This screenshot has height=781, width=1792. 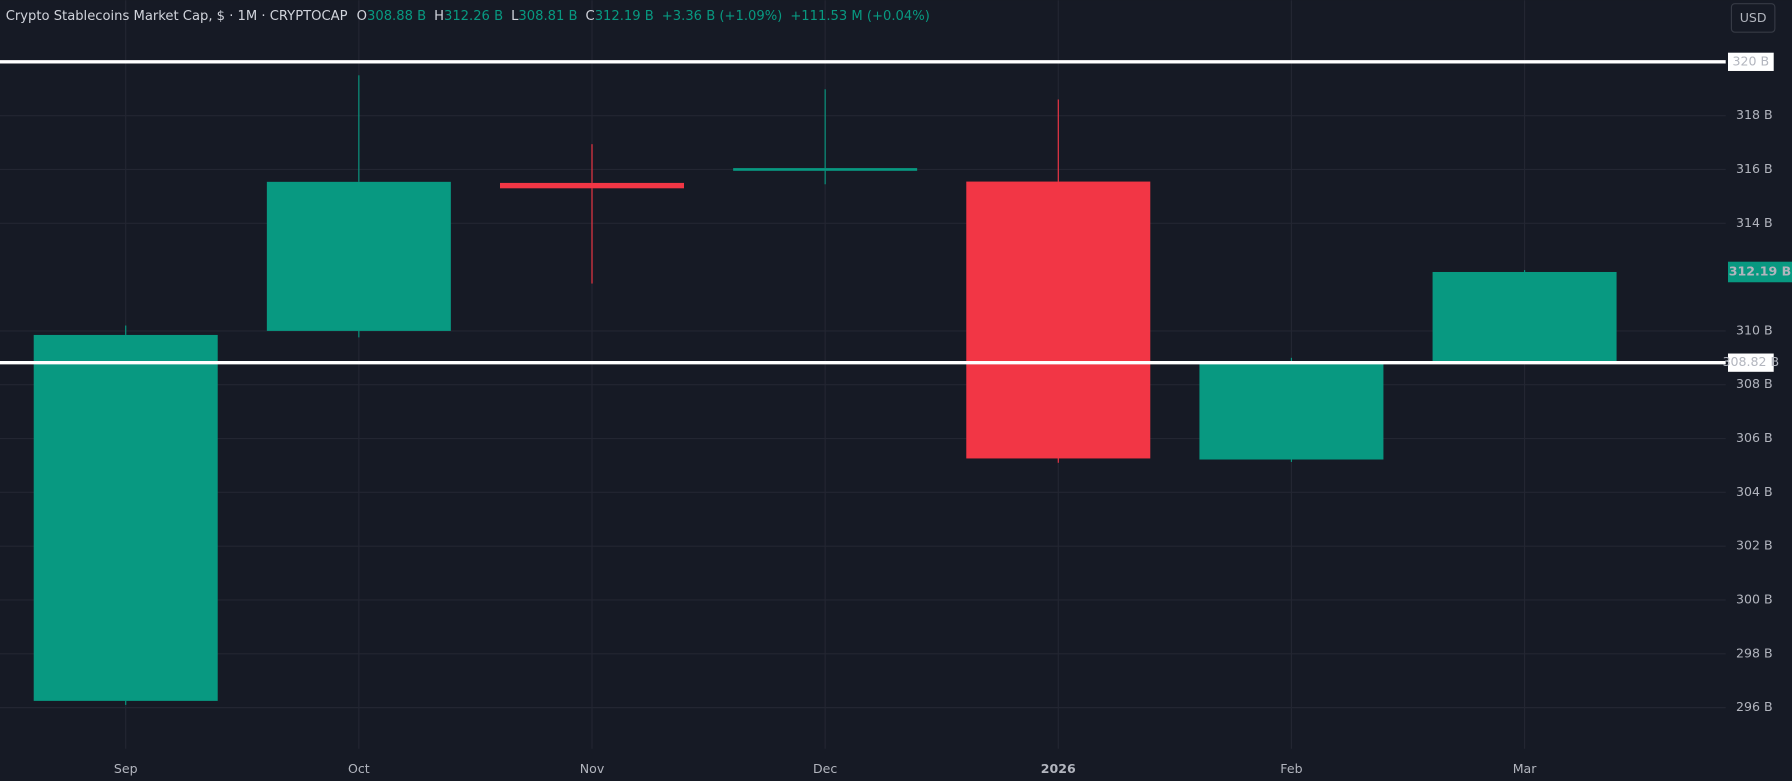 I want to click on y-tick-label: 302 B, so click(x=1754, y=545).